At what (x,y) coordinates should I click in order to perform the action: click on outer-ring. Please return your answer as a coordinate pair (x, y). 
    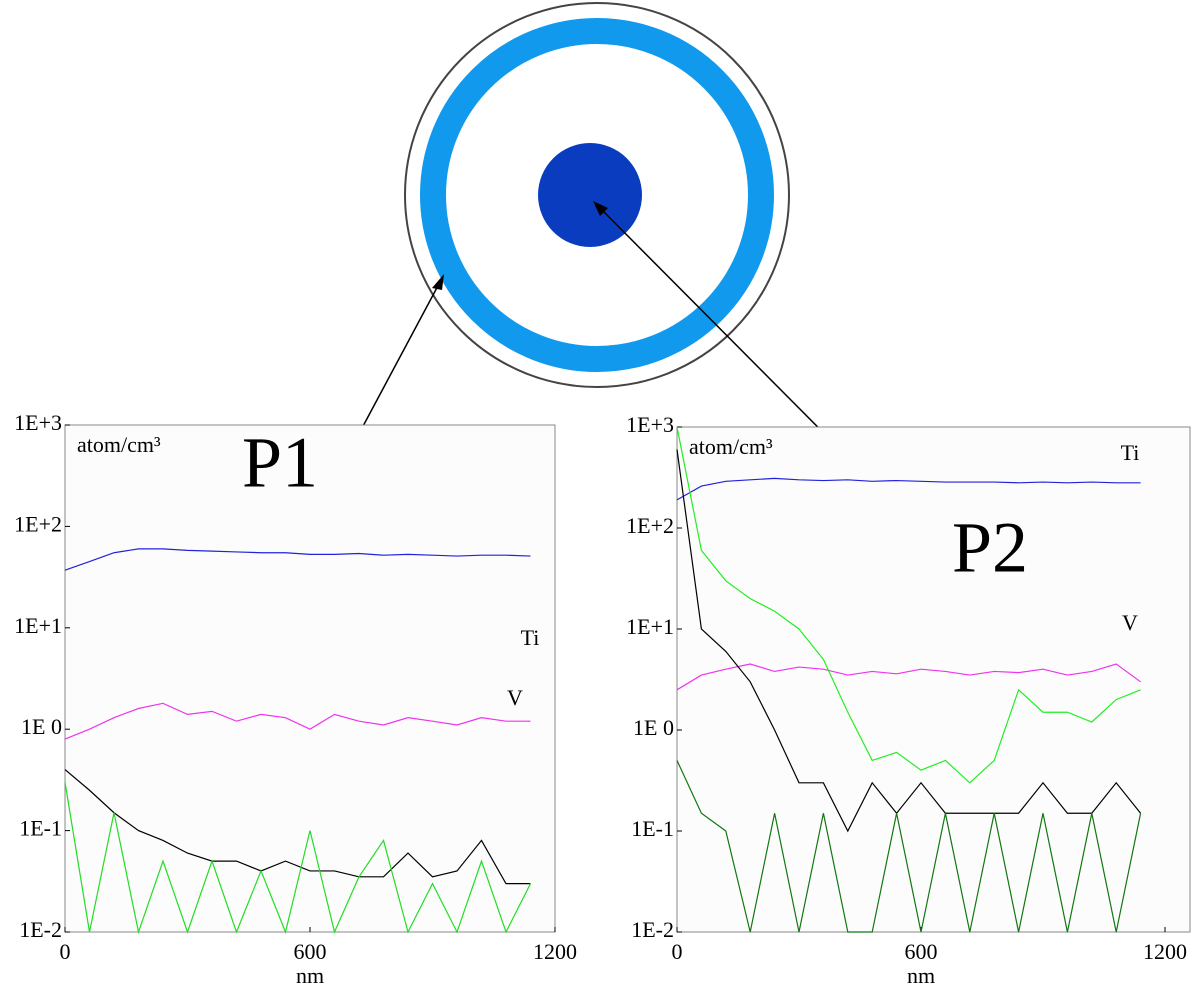
    Looking at the image, I should click on (597, 195).